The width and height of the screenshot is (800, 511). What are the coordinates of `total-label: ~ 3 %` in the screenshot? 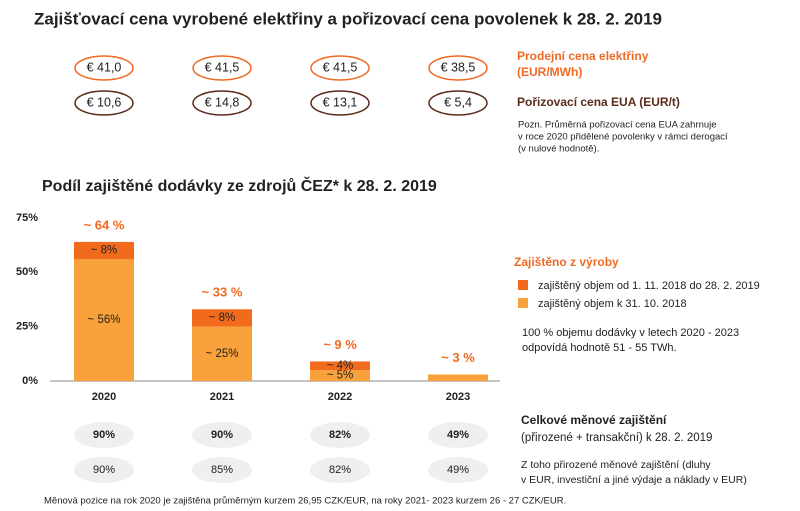 It's located at (458, 357).